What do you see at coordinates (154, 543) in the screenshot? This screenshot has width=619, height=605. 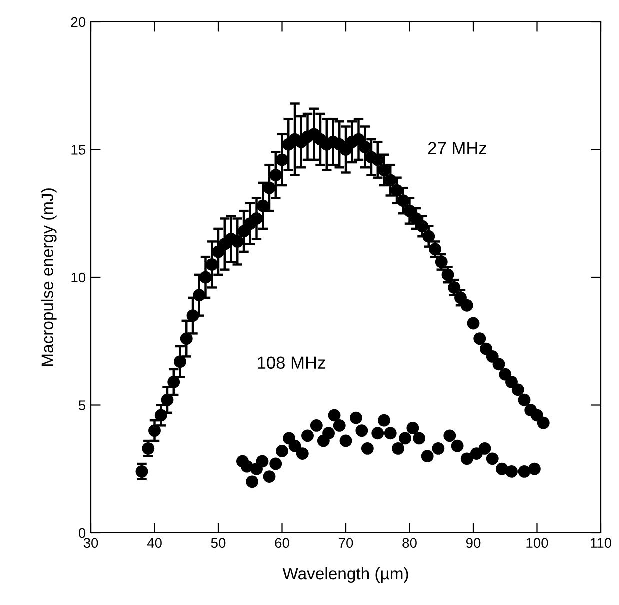 I see `x-tick-label: 40` at bounding box center [154, 543].